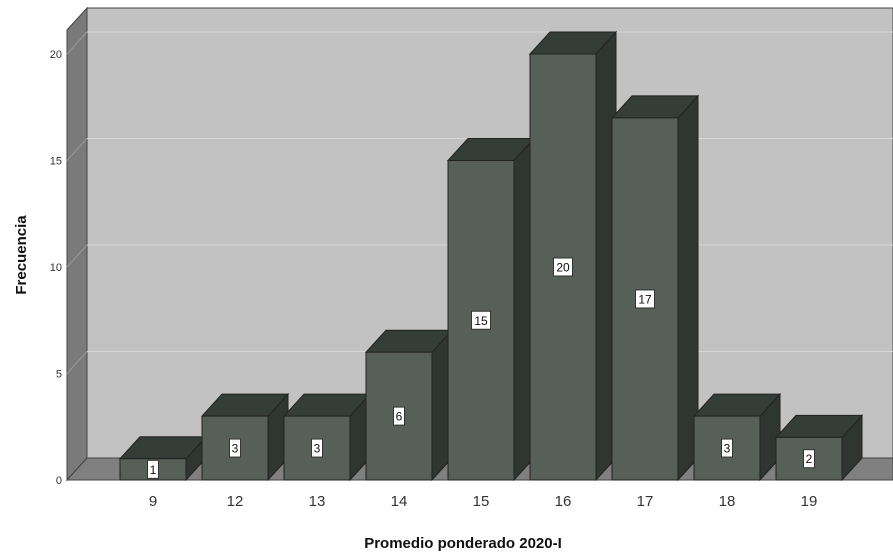  What do you see at coordinates (463, 543) in the screenshot?
I see `x-axis-title: Promedio ponderado 2020-I` at bounding box center [463, 543].